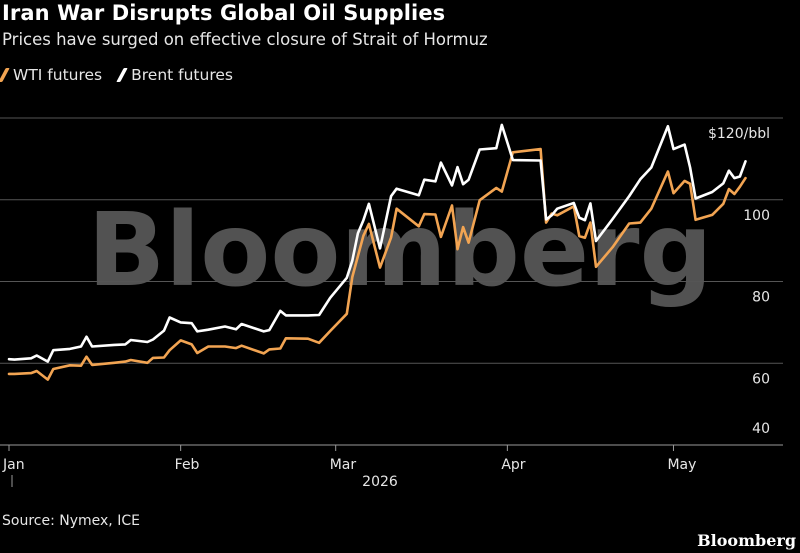 The image size is (800, 553). I want to click on x-tick-label-jan: Jan, so click(13, 465).